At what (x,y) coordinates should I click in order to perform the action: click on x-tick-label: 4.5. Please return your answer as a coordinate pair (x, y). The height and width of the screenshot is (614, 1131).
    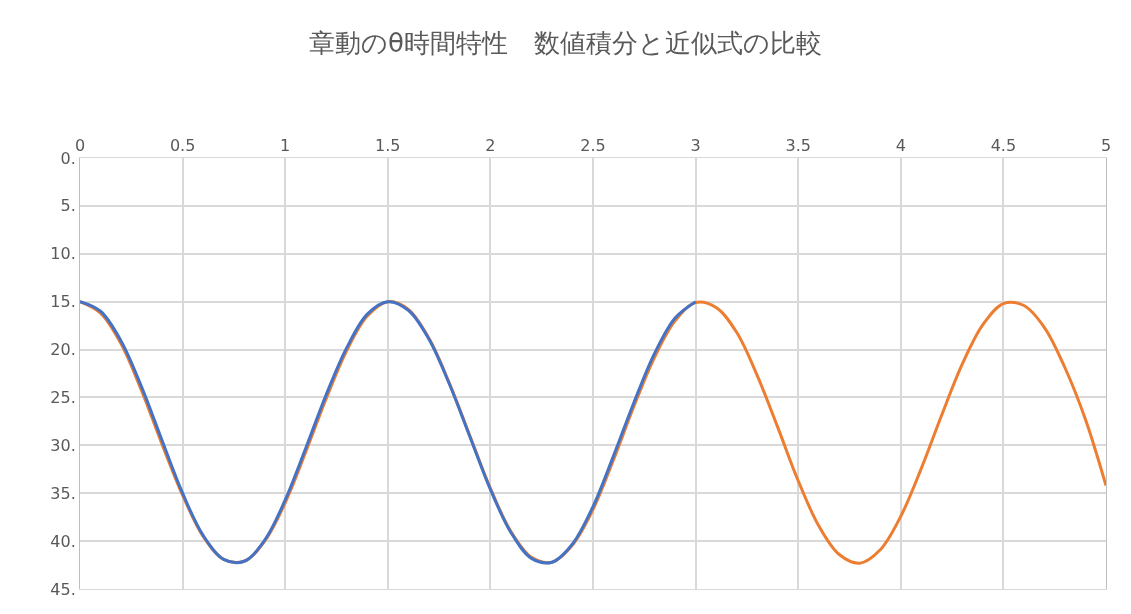
    Looking at the image, I should click on (1003, 145).